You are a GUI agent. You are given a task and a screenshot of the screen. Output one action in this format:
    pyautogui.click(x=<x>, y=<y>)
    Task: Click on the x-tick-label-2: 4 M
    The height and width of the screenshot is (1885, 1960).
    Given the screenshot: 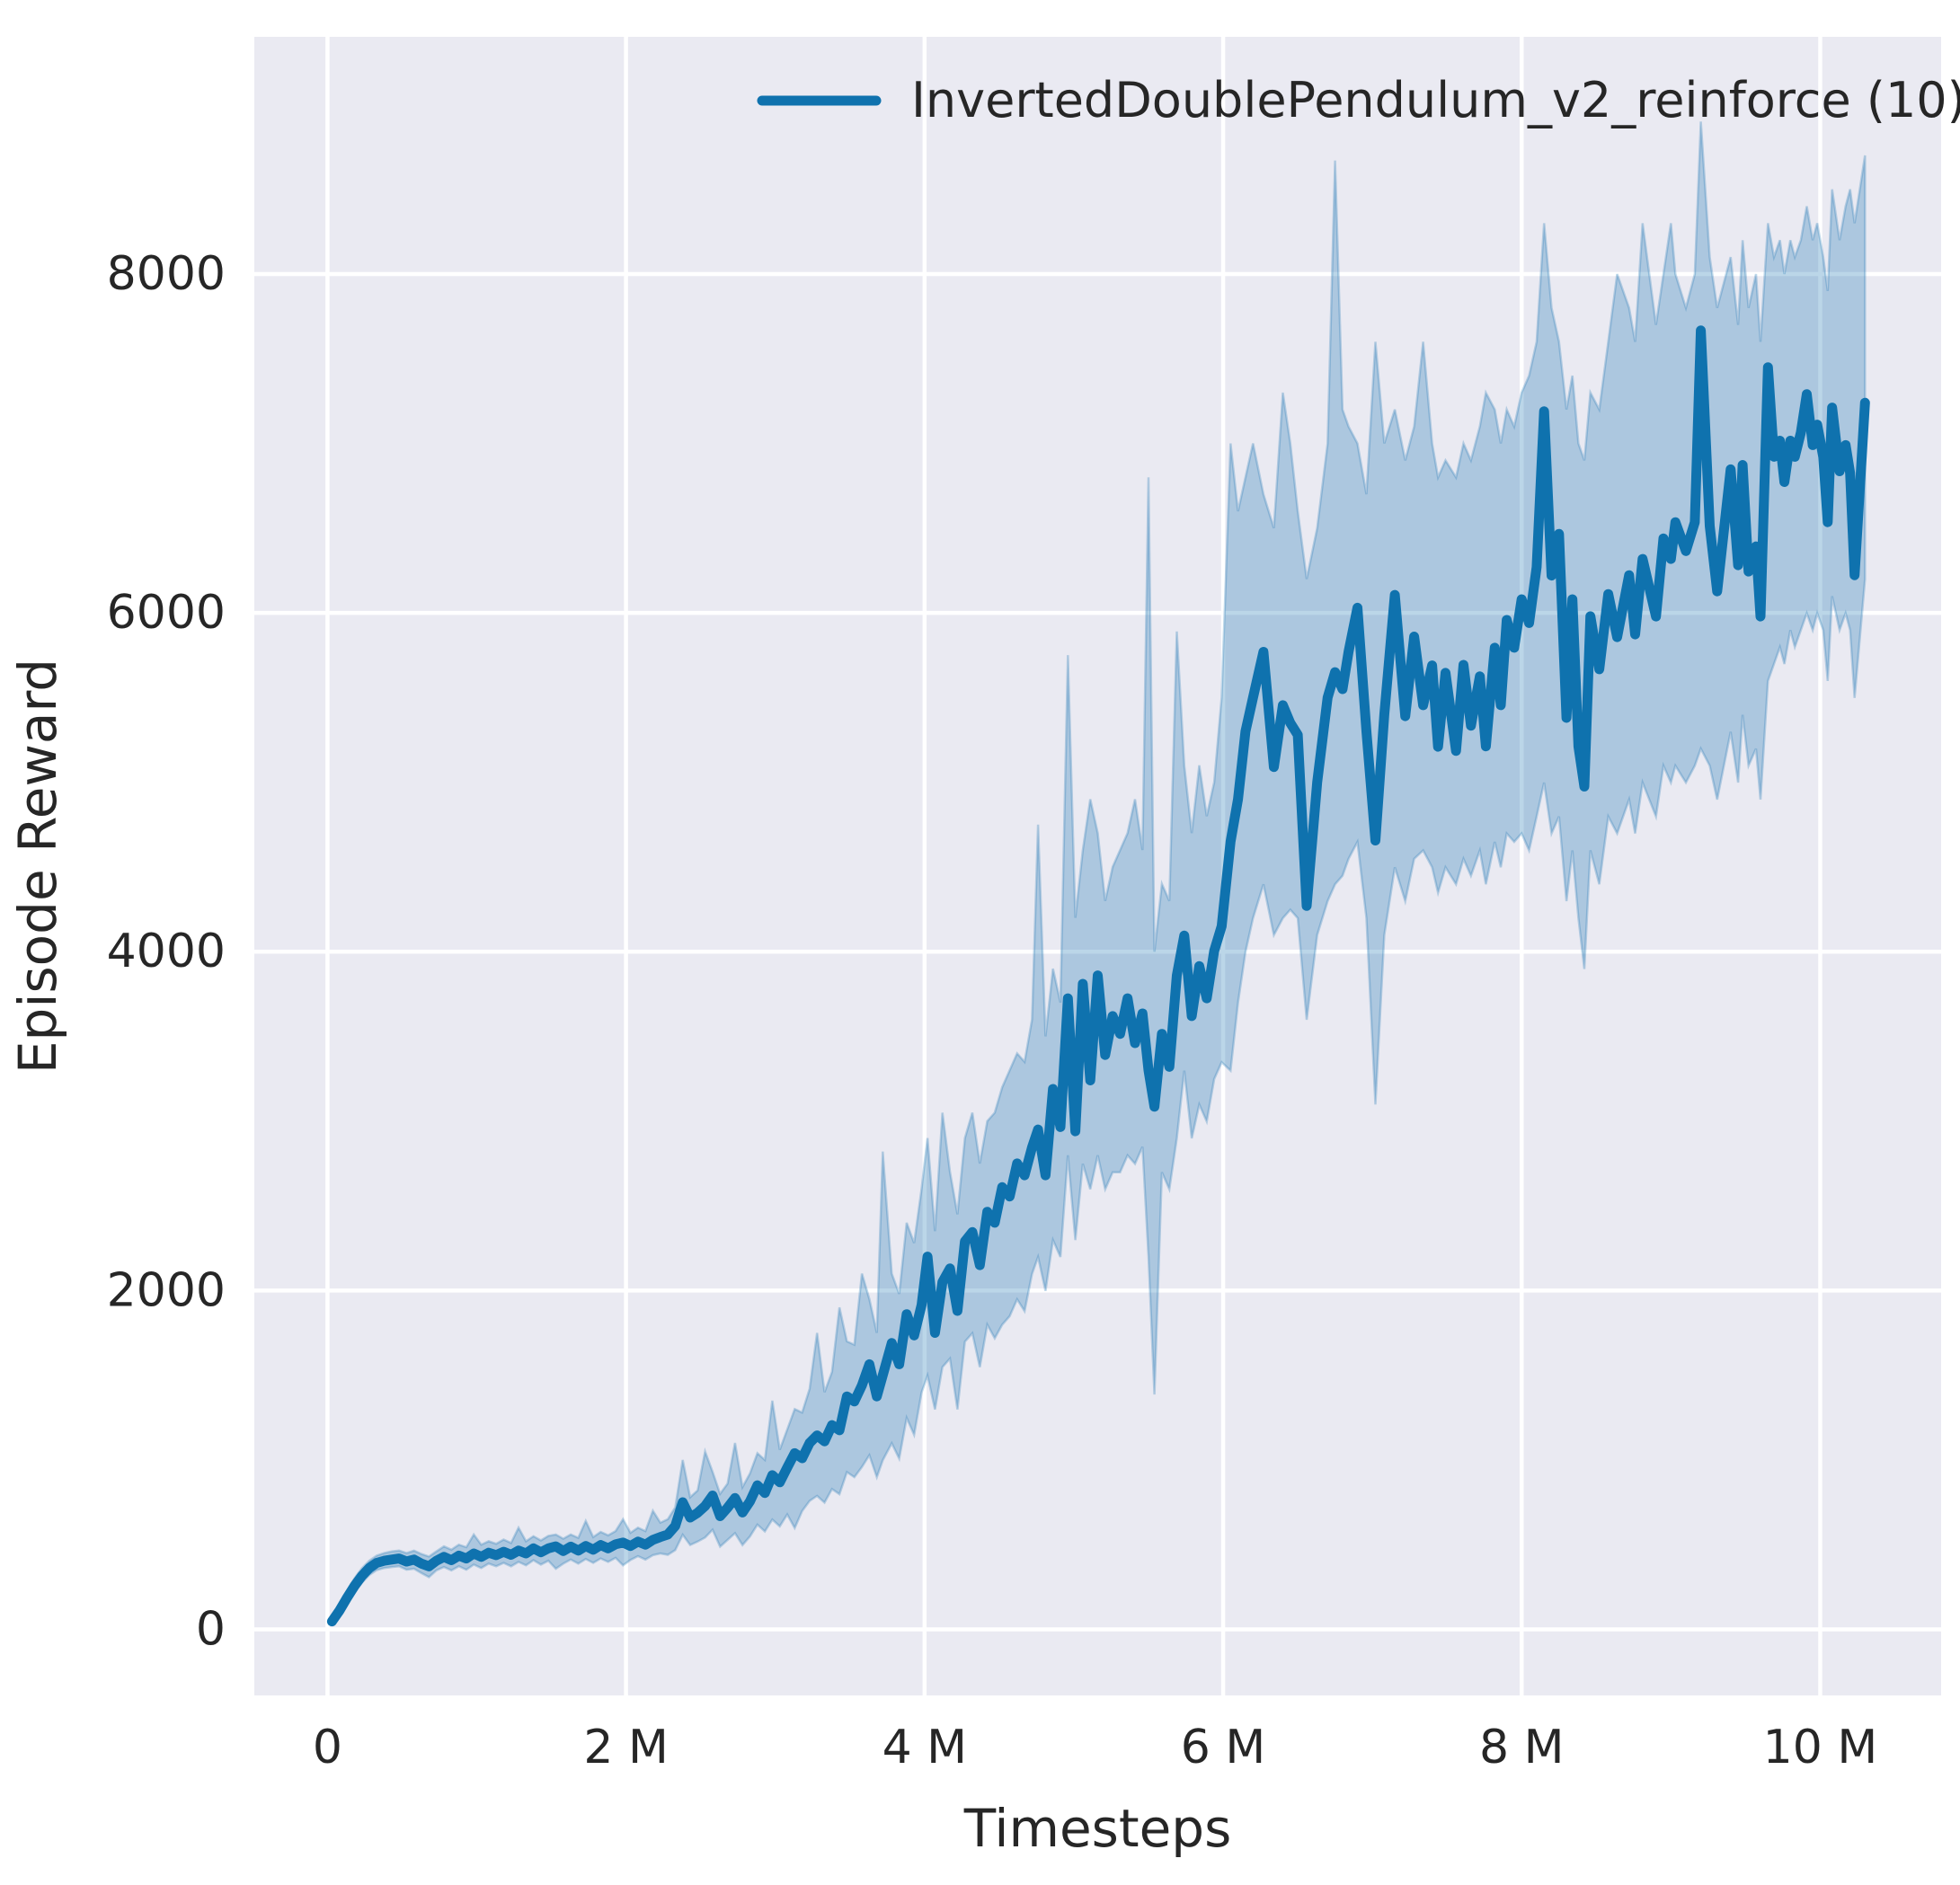 What is the action you would take?
    pyautogui.click(x=924, y=1747)
    